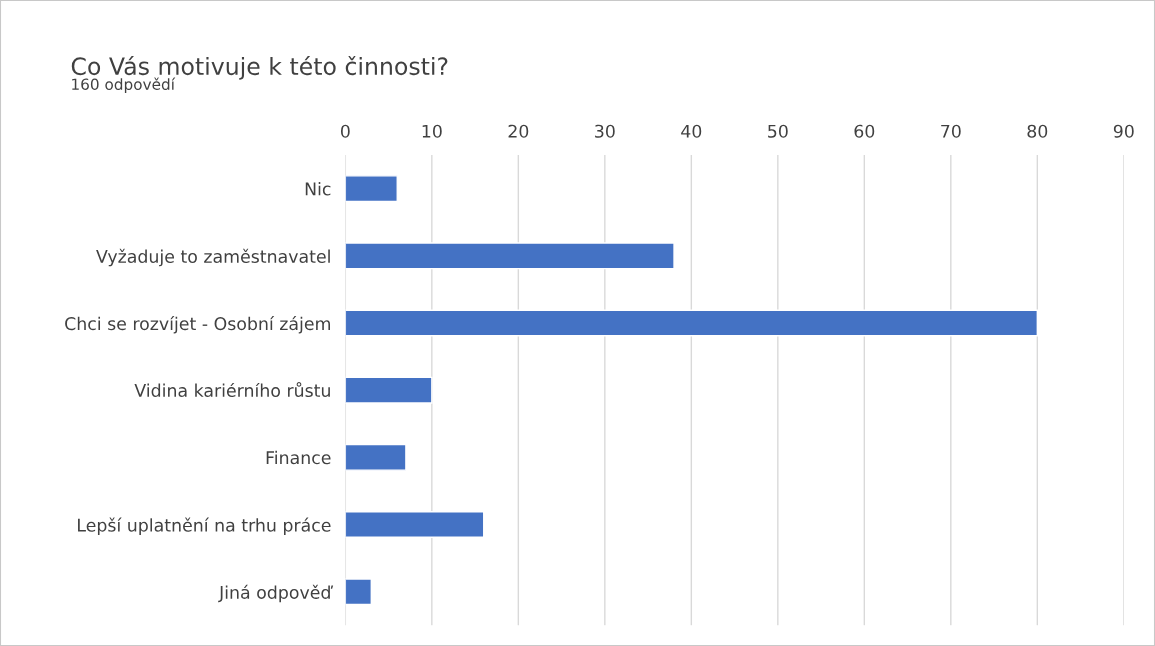 This screenshot has width=1155, height=646. What do you see at coordinates (605, 131) in the screenshot?
I see `x-tick-label: 30` at bounding box center [605, 131].